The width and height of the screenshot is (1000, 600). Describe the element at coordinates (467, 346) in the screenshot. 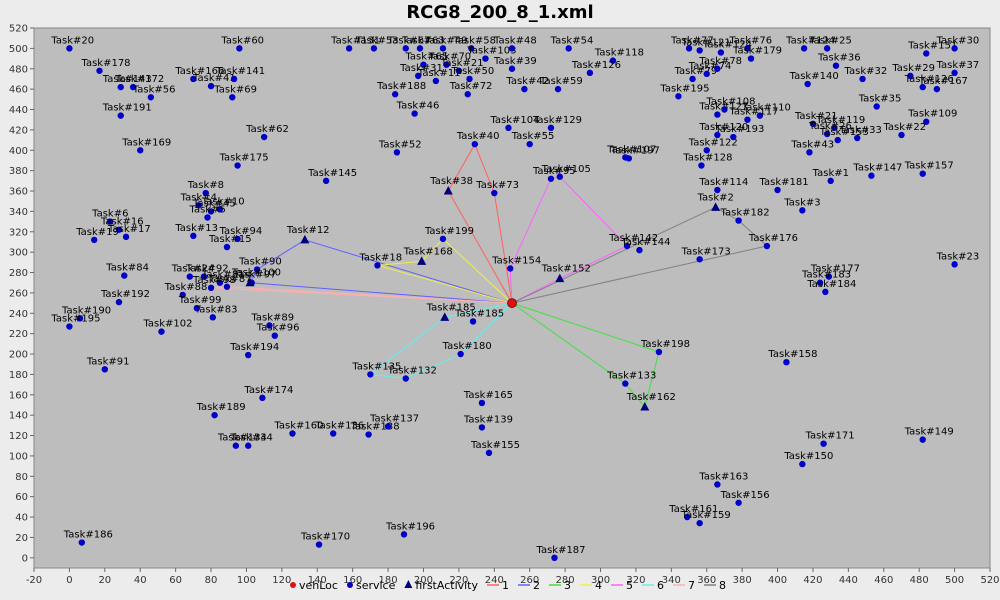

I see `service-label: Task#180` at that location.